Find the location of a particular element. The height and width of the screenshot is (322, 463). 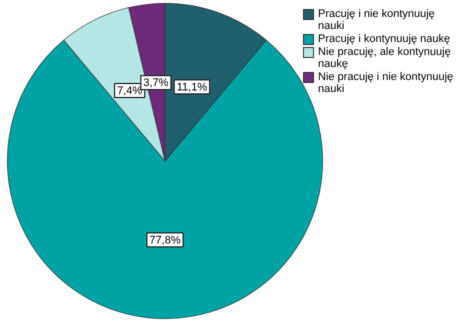

legend-label: Pracuję i nie kontynuuję nauki is located at coordinates (377, 20).